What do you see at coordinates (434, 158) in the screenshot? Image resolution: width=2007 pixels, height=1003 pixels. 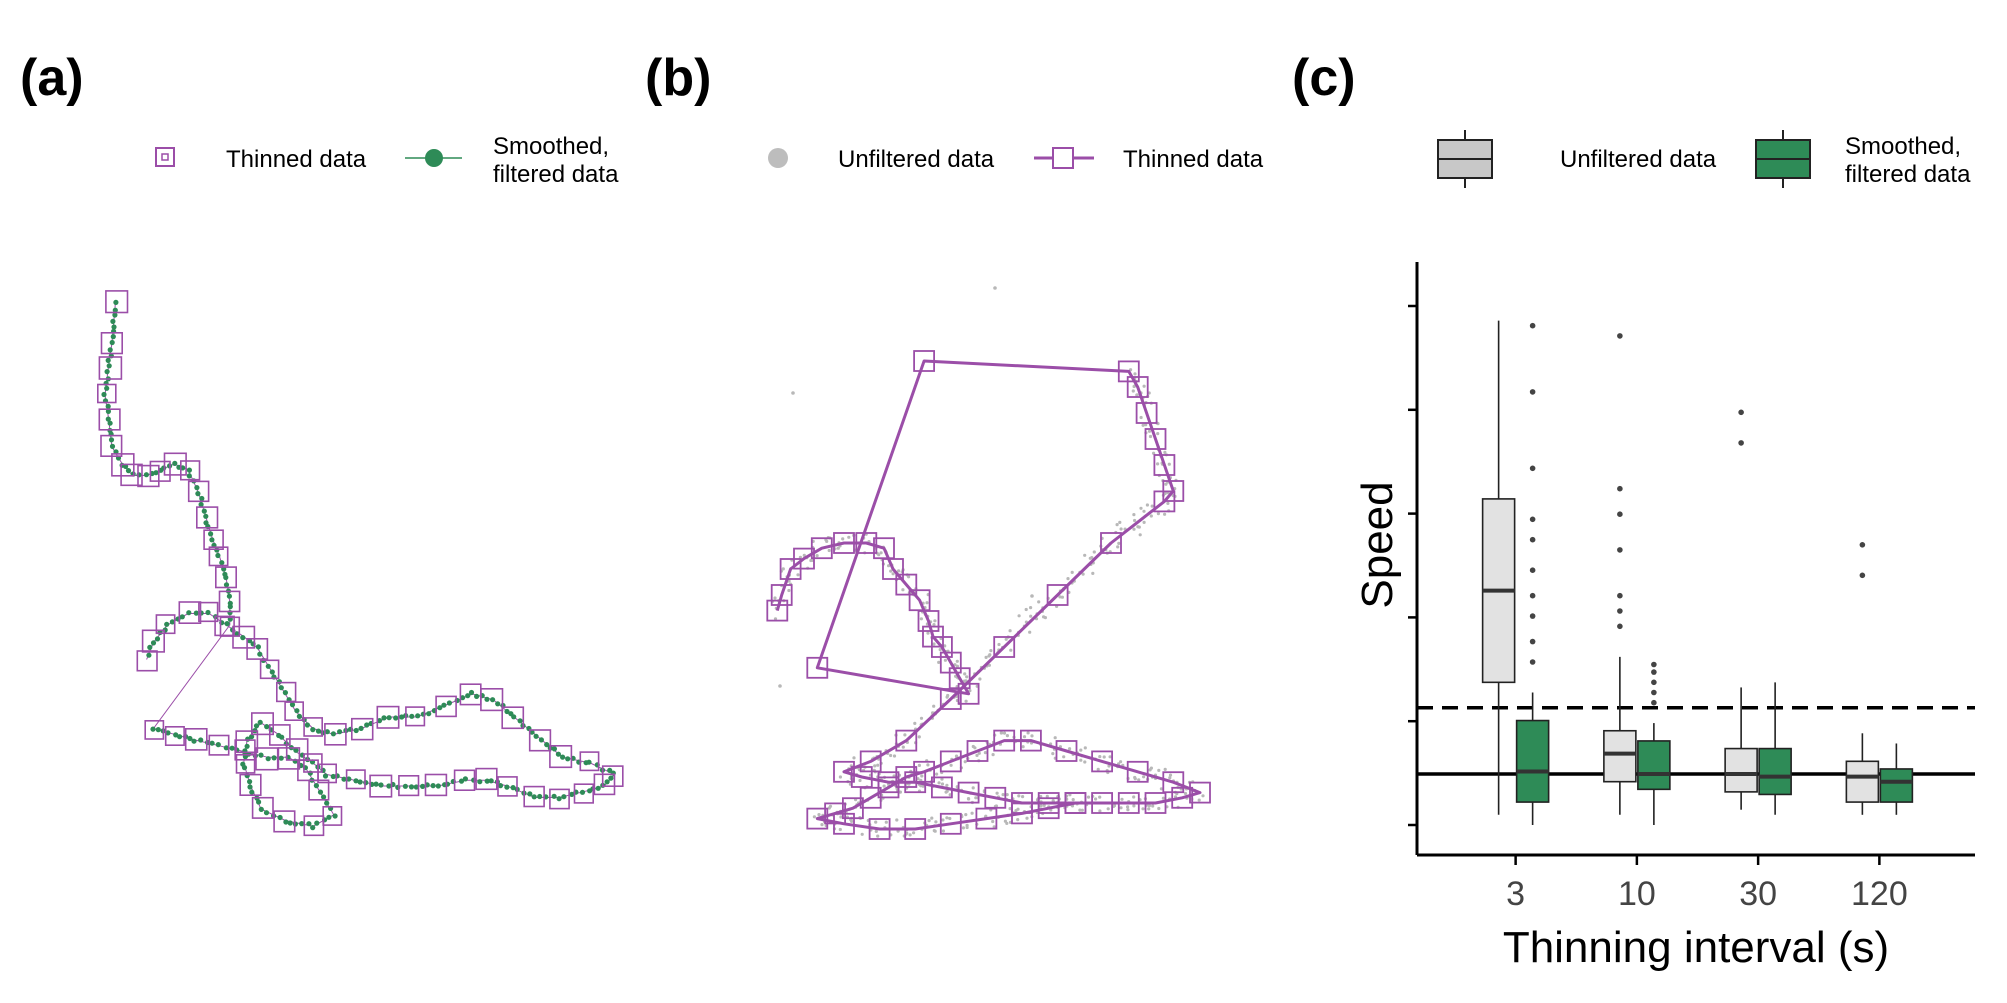 I see `legend-a-dot-symbol` at bounding box center [434, 158].